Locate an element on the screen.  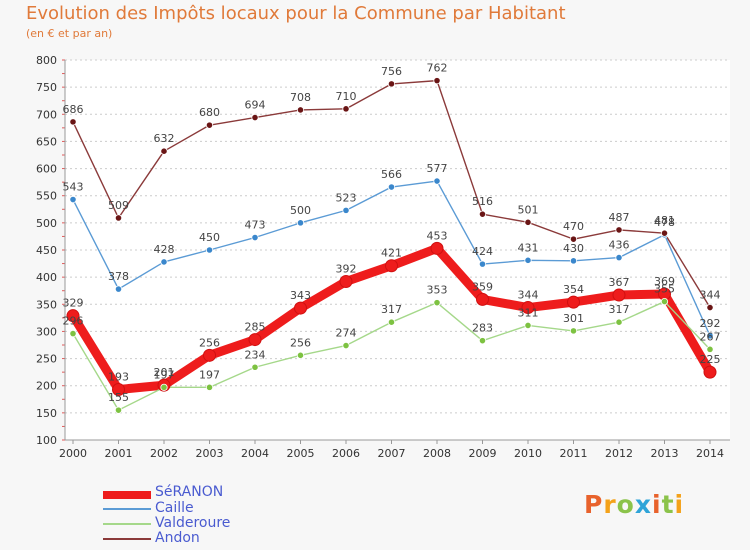
data-label: 478 is located at coordinates (664, 222).